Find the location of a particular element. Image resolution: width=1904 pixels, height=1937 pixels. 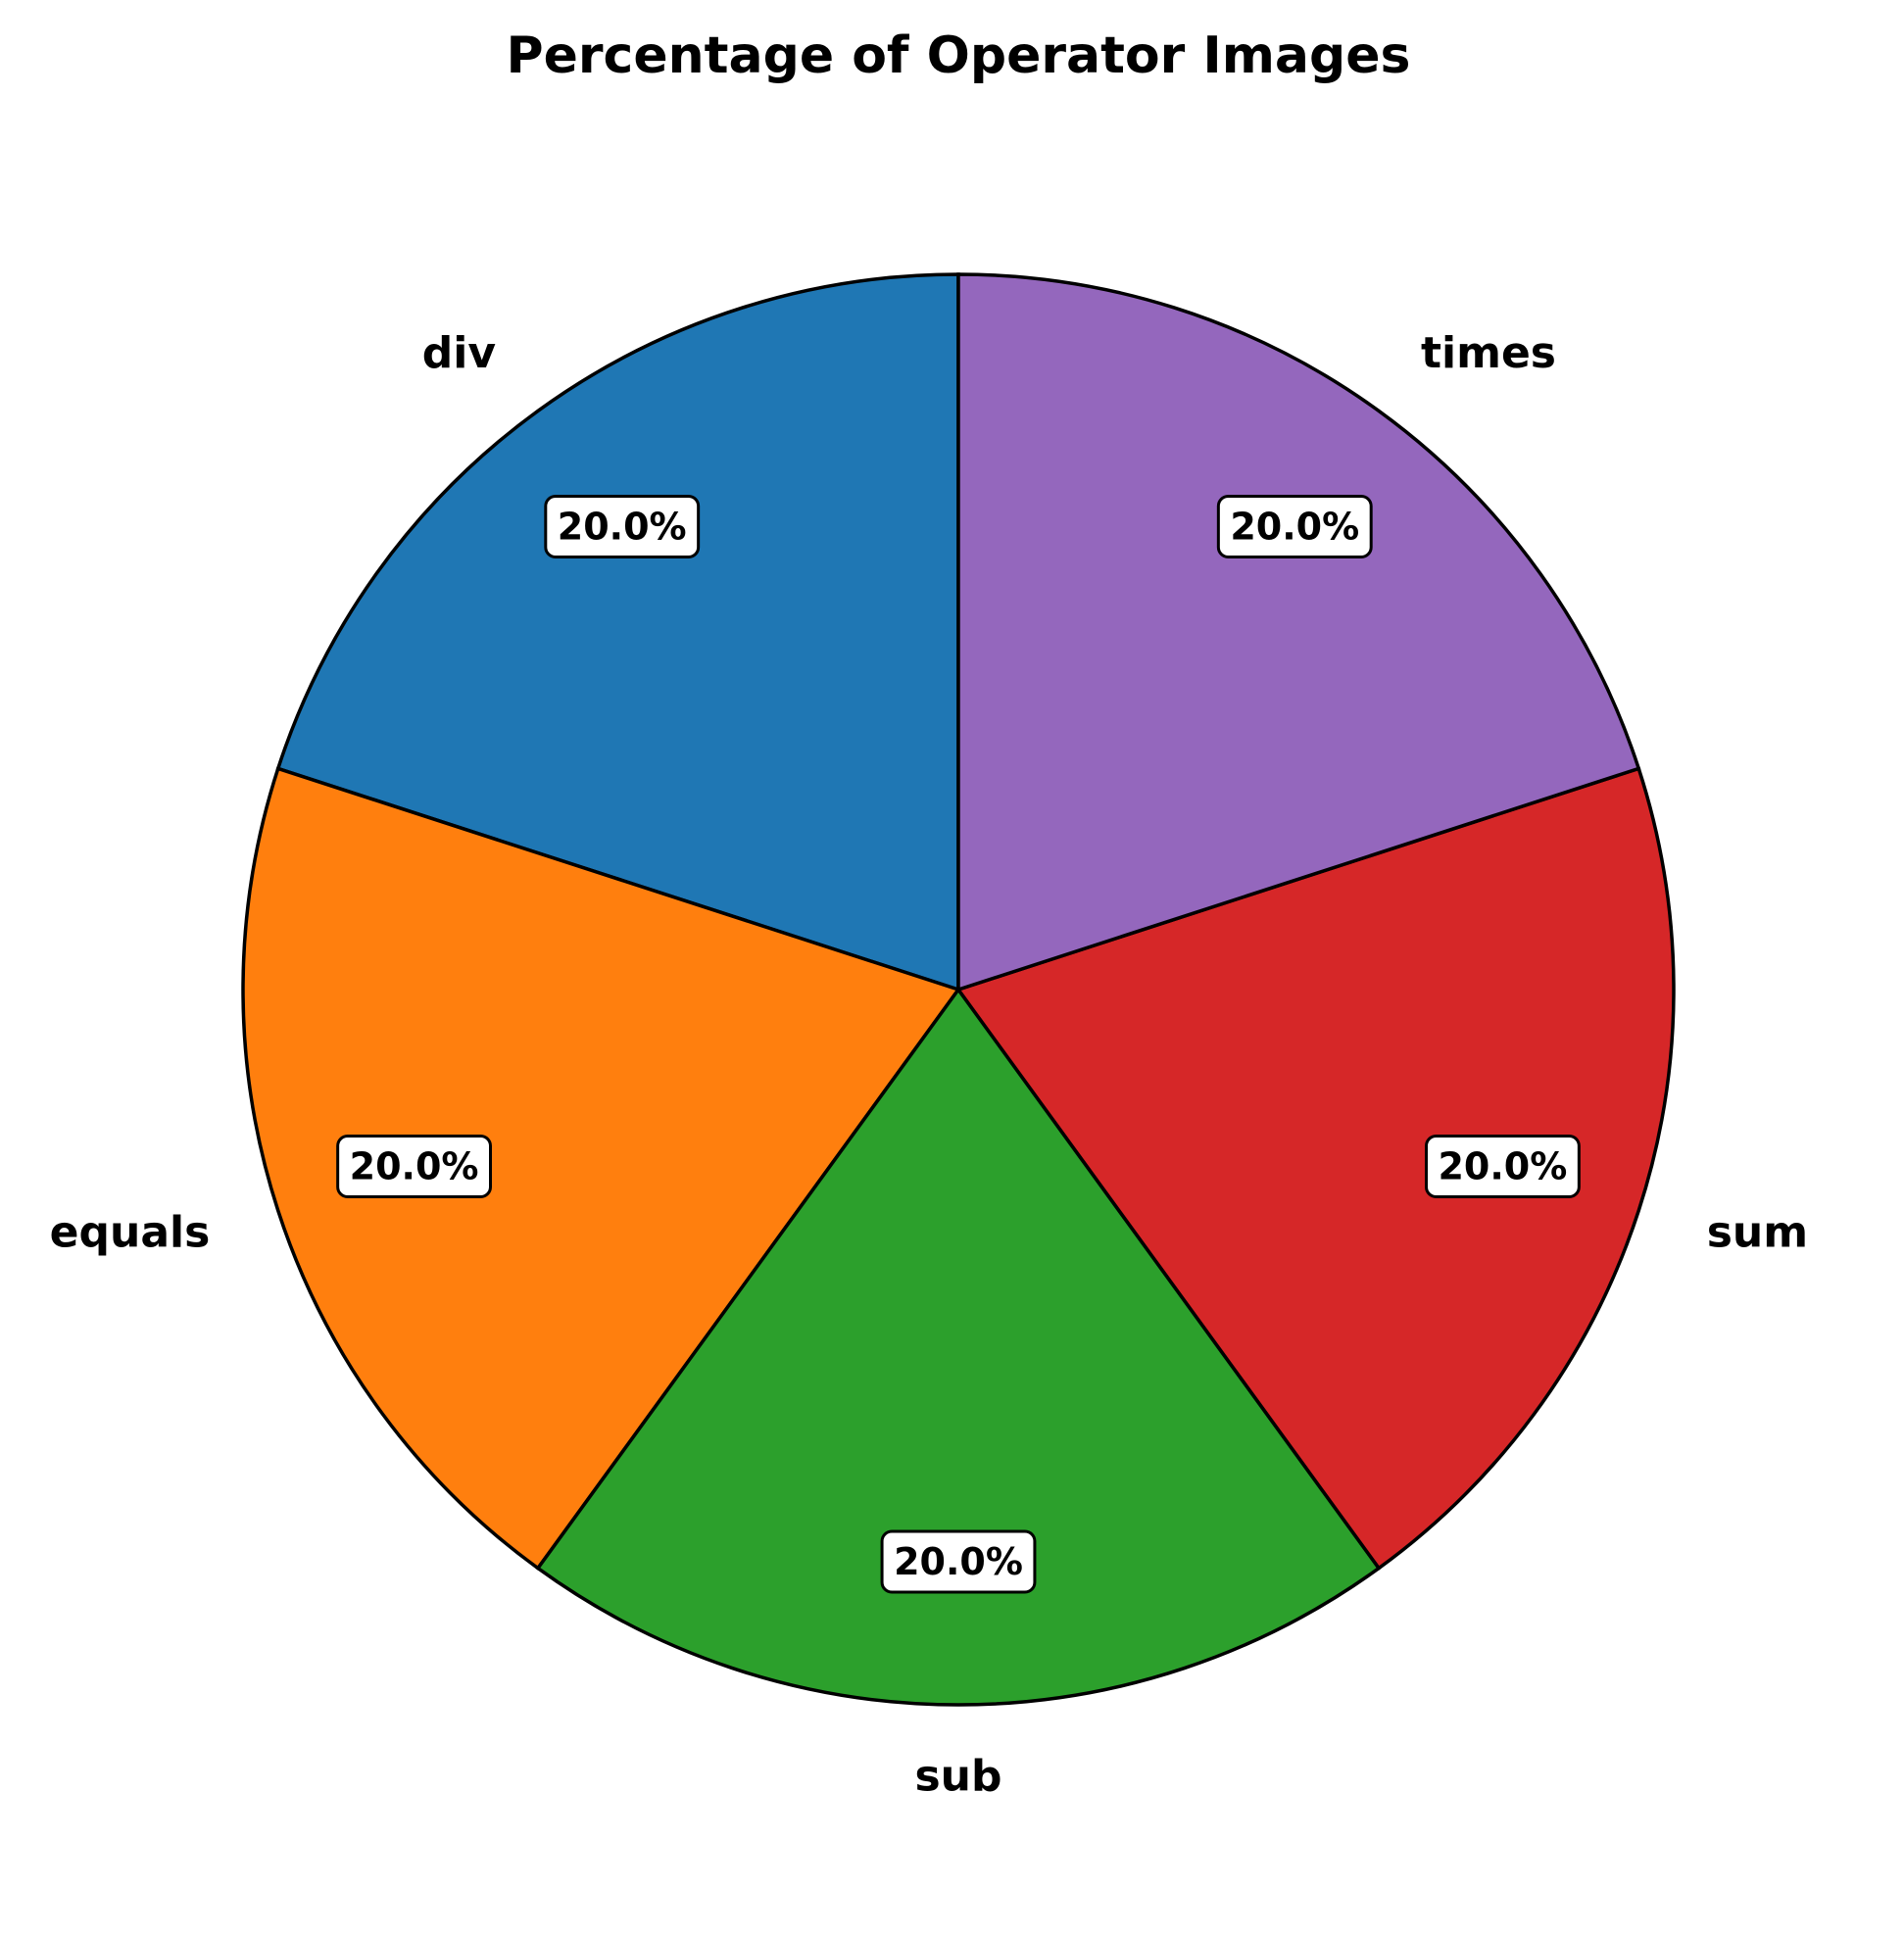

percent-text-div: 20.0% is located at coordinates (622, 527).